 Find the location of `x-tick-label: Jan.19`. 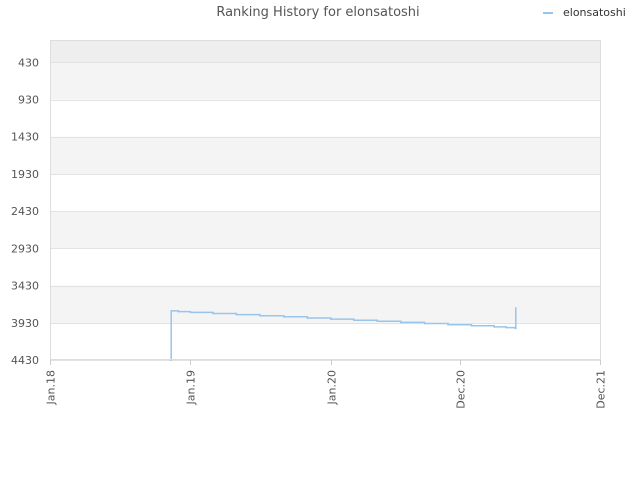

x-tick-label: Jan.19 is located at coordinates (191, 387).